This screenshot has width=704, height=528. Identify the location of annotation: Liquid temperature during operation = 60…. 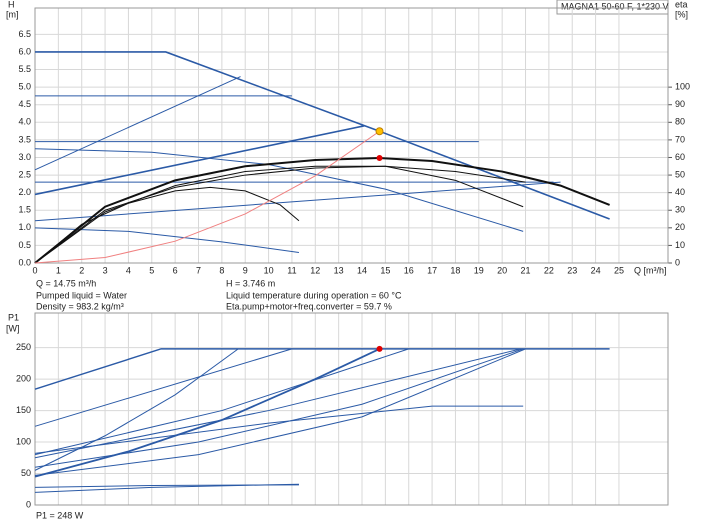
(314, 295).